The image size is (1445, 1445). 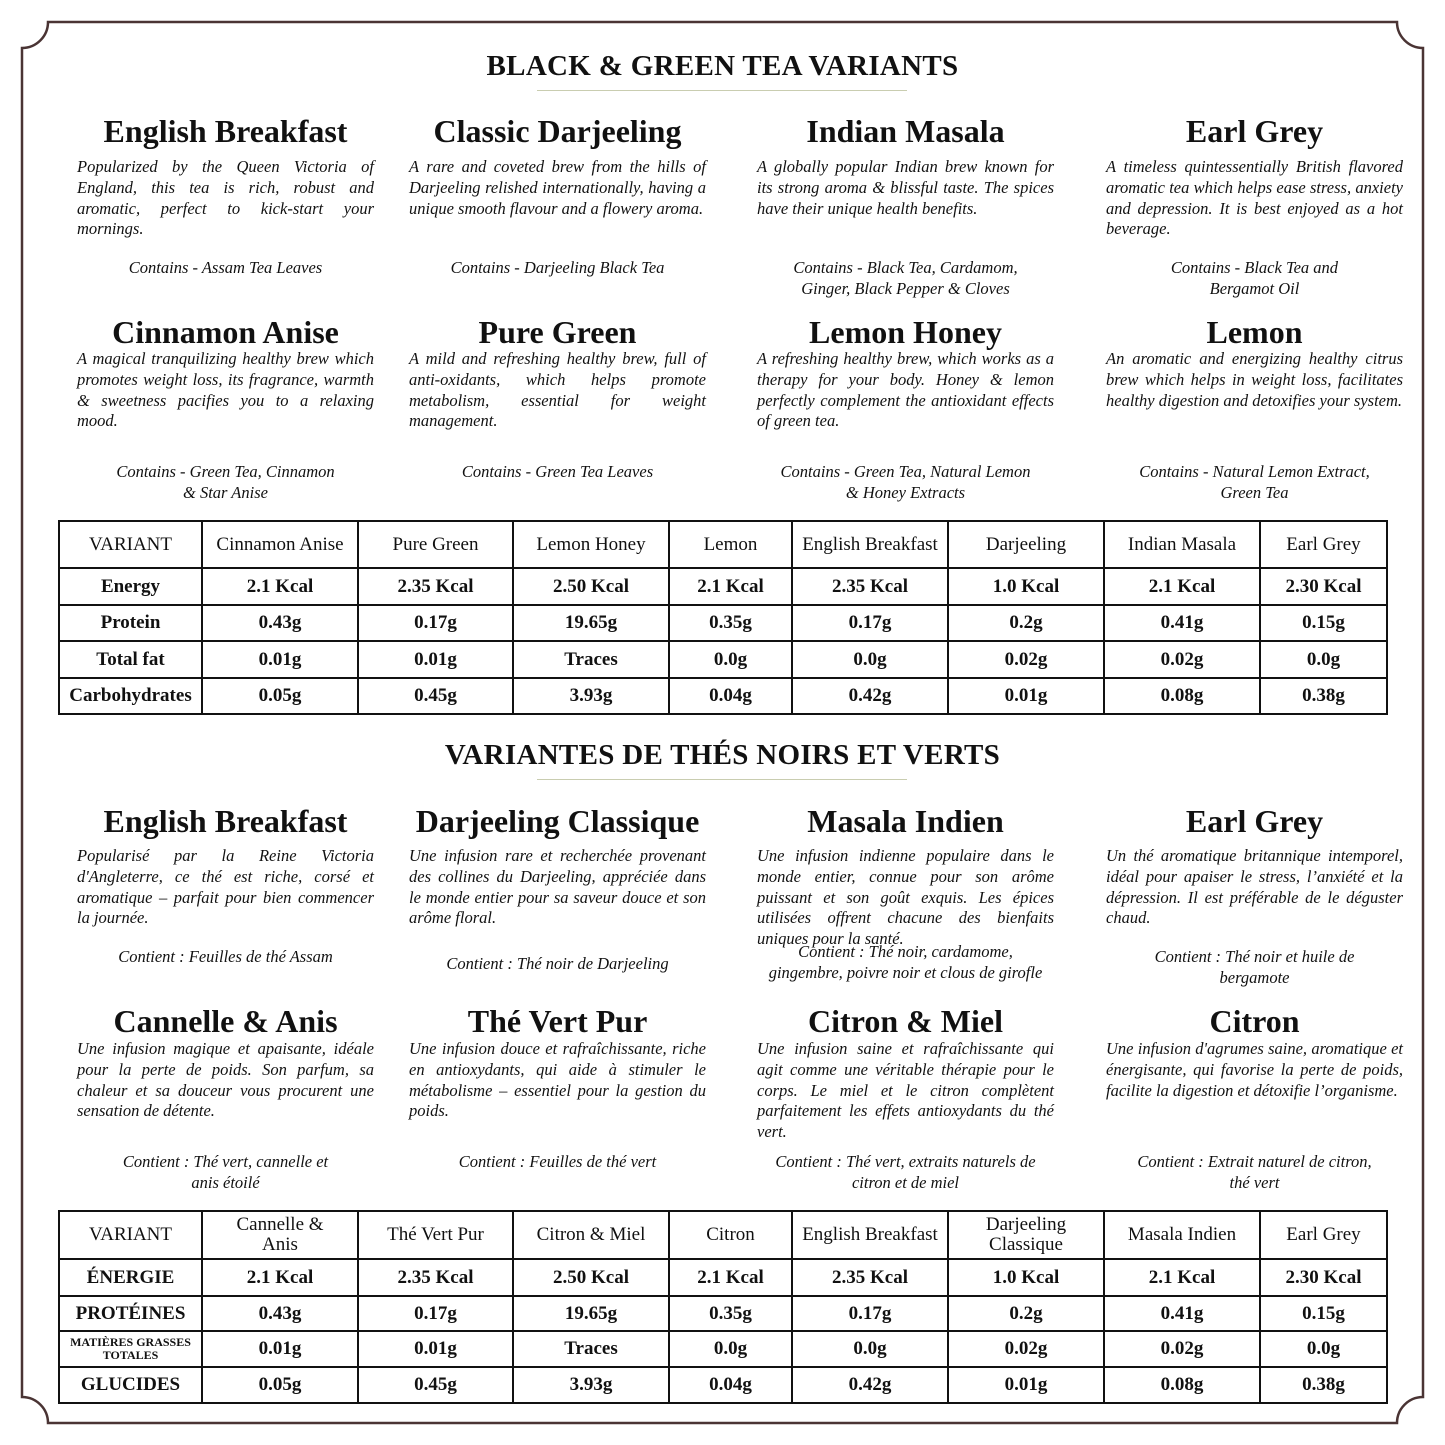 What do you see at coordinates (905, 332) in the screenshot?
I see `variant-name: Lemon Honey` at bounding box center [905, 332].